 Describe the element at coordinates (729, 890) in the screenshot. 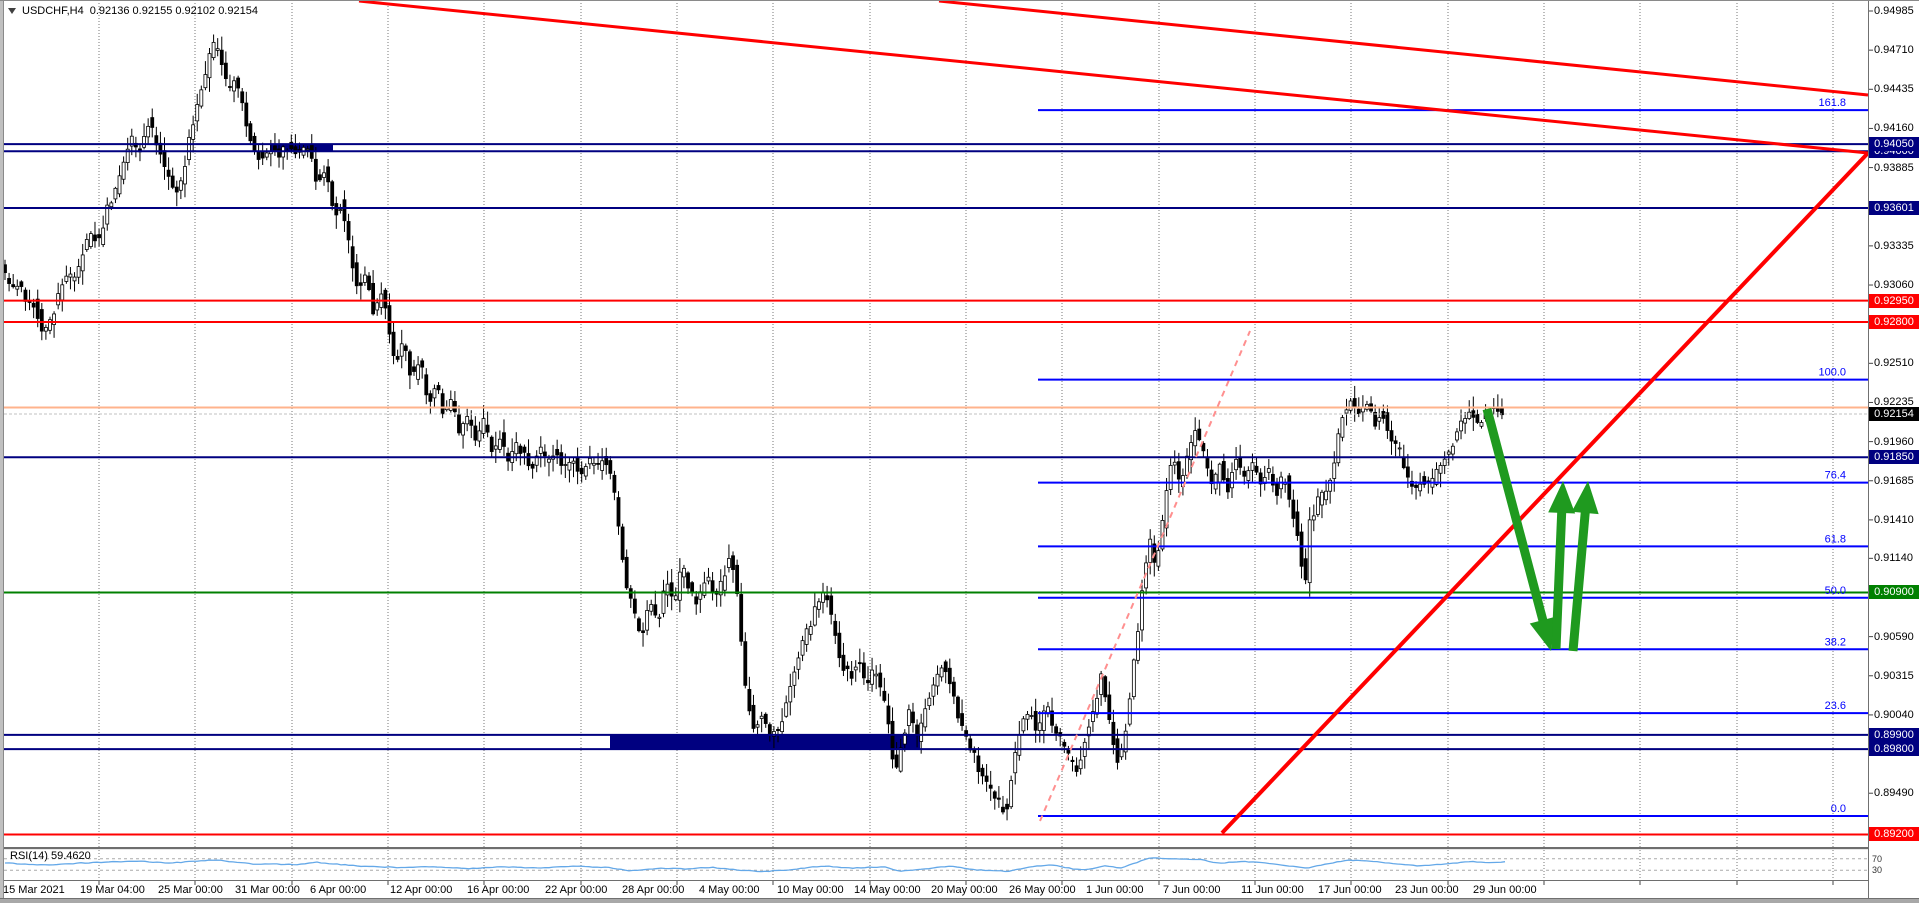

I see `date-label: 4 May 00:00` at that location.